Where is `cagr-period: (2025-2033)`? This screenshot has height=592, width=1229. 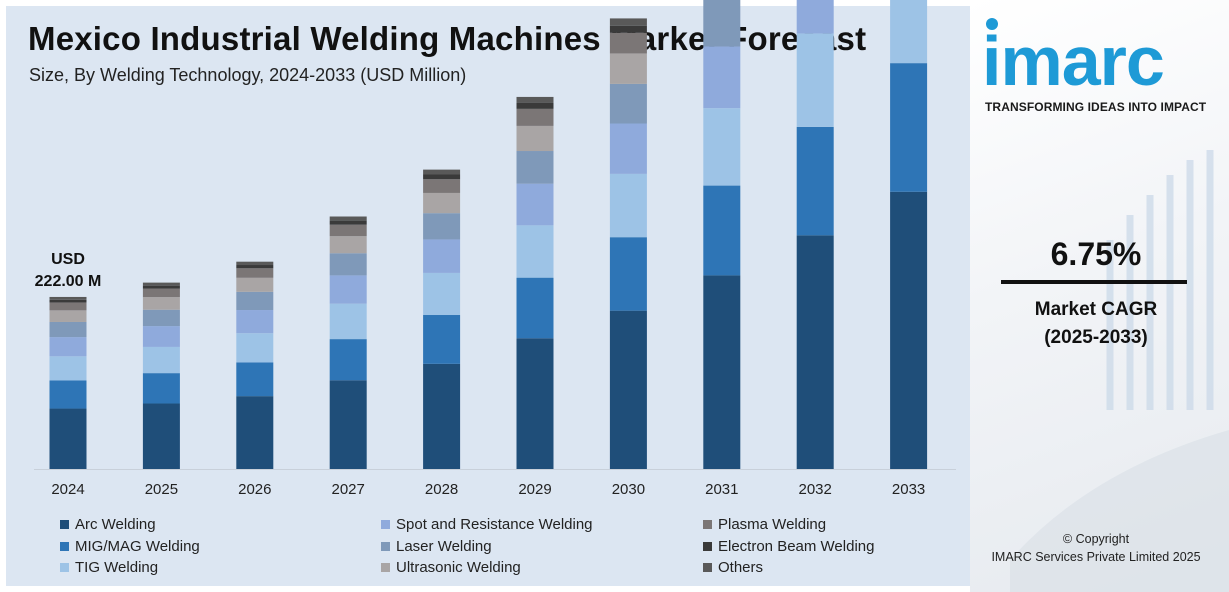
cagr-period: (2025-2033) is located at coordinates (1096, 337).